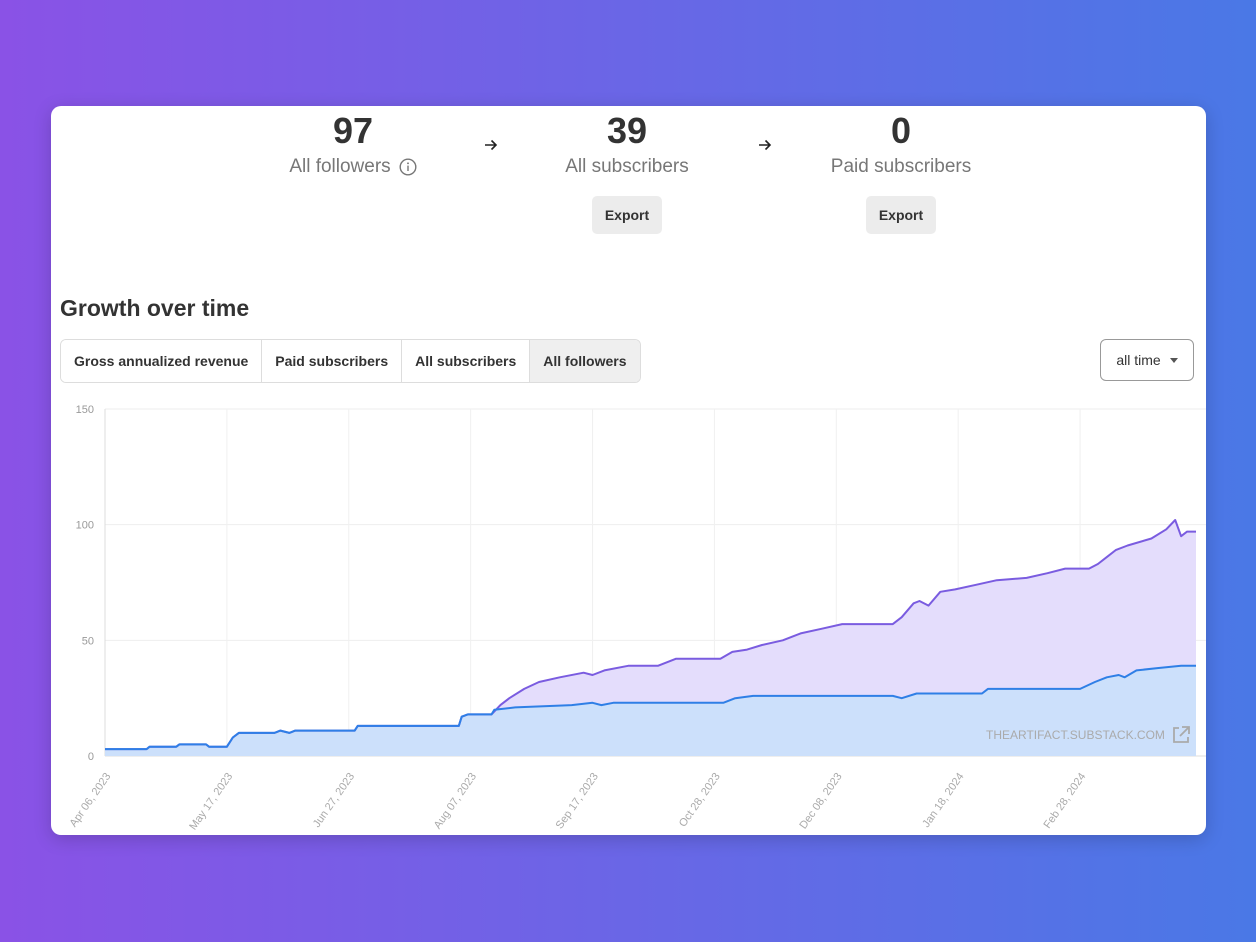 Image resolution: width=1256 pixels, height=942 pixels. Describe the element at coordinates (408, 167) in the screenshot. I see `info-icon` at that location.